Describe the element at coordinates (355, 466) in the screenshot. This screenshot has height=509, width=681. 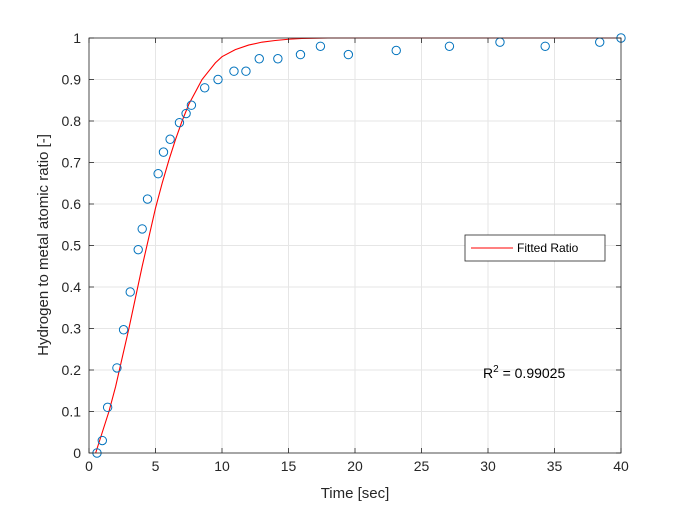
I see `x-tick-label: 20` at that location.